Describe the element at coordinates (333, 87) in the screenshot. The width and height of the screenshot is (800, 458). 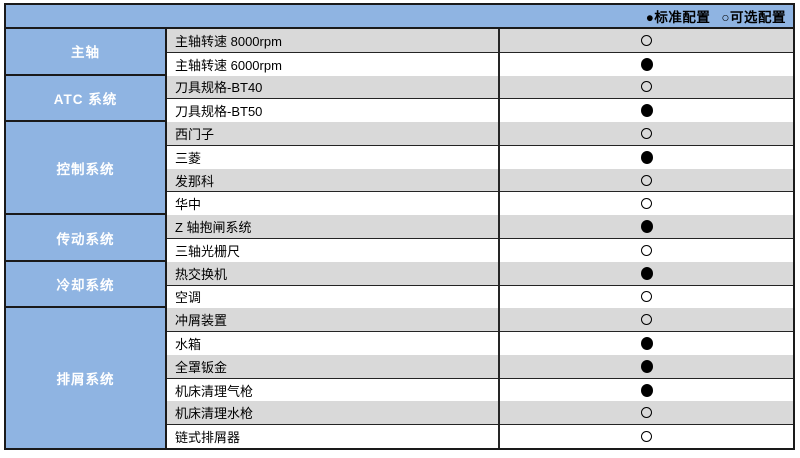
I see `item-label: 刀具规格-BT40` at that location.